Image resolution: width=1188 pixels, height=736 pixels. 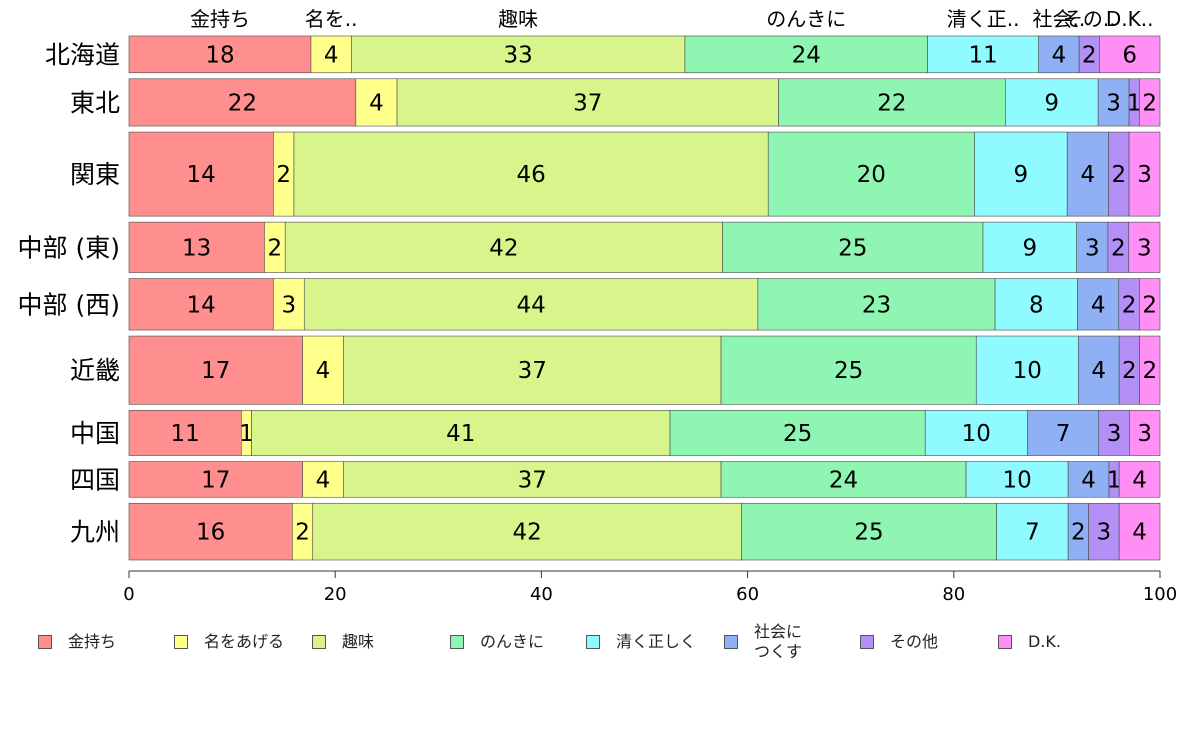 What do you see at coordinates (876, 305) in the screenshot?
I see `bar-value-label: 23` at bounding box center [876, 305].